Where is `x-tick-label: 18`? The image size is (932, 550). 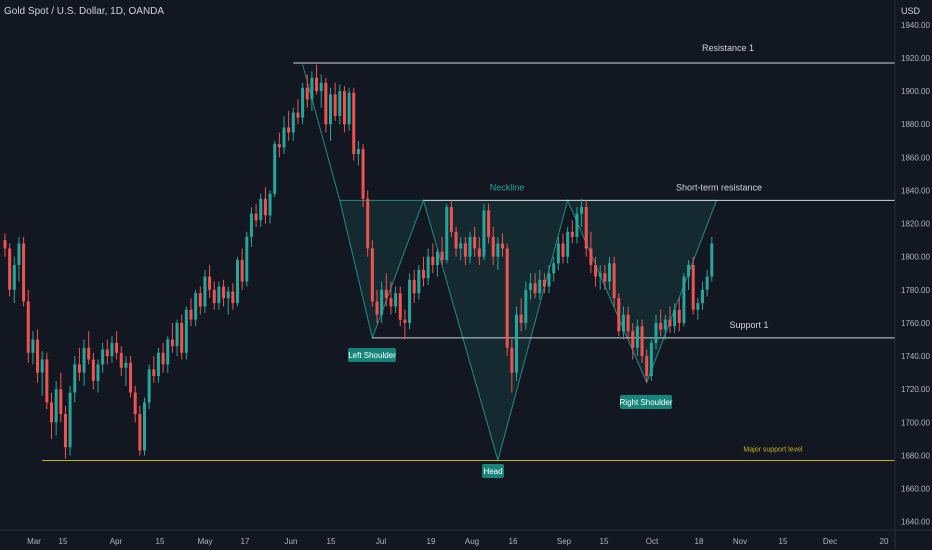 x-tick-label: 18 is located at coordinates (699, 541).